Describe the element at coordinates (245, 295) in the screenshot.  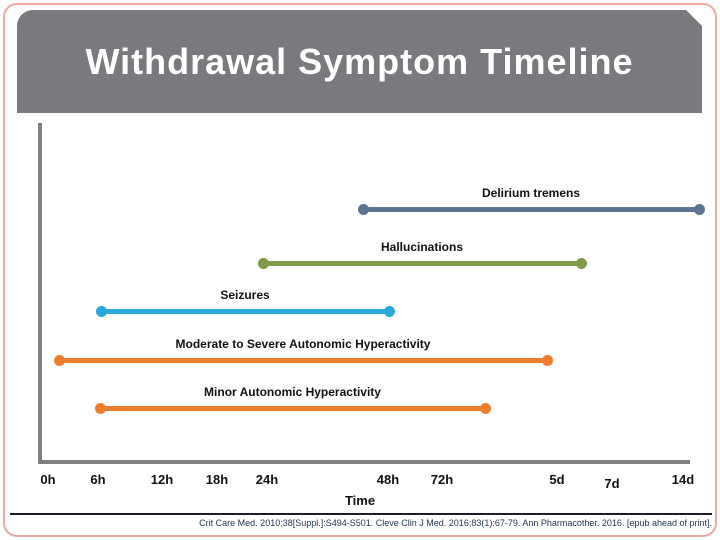
I see `timeline-label-seizures: Seizures` at that location.